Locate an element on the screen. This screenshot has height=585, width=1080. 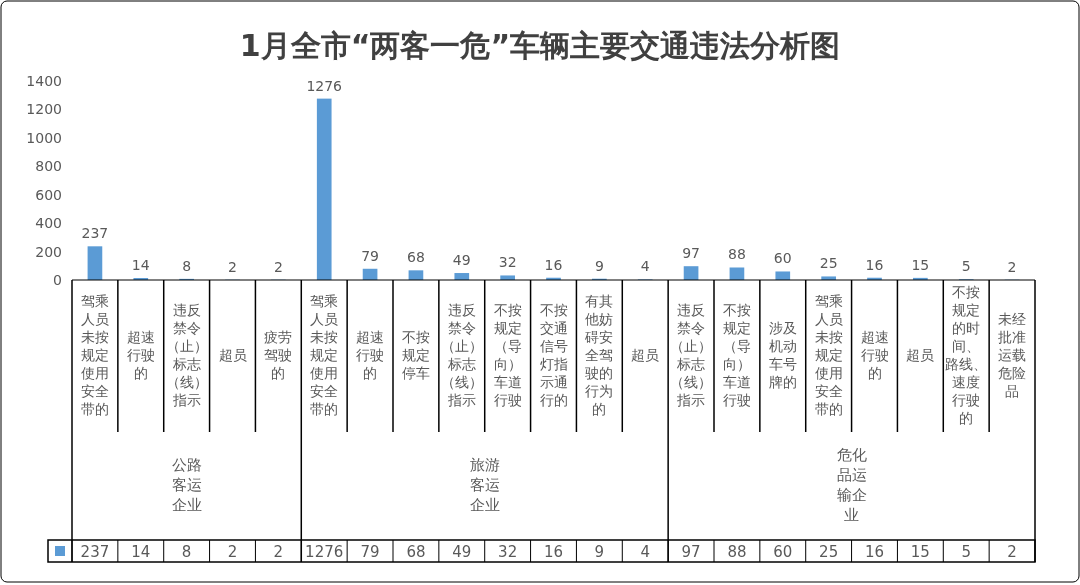
x-tick-label: 未经批准运载危险品 is located at coordinates (1012, 355).